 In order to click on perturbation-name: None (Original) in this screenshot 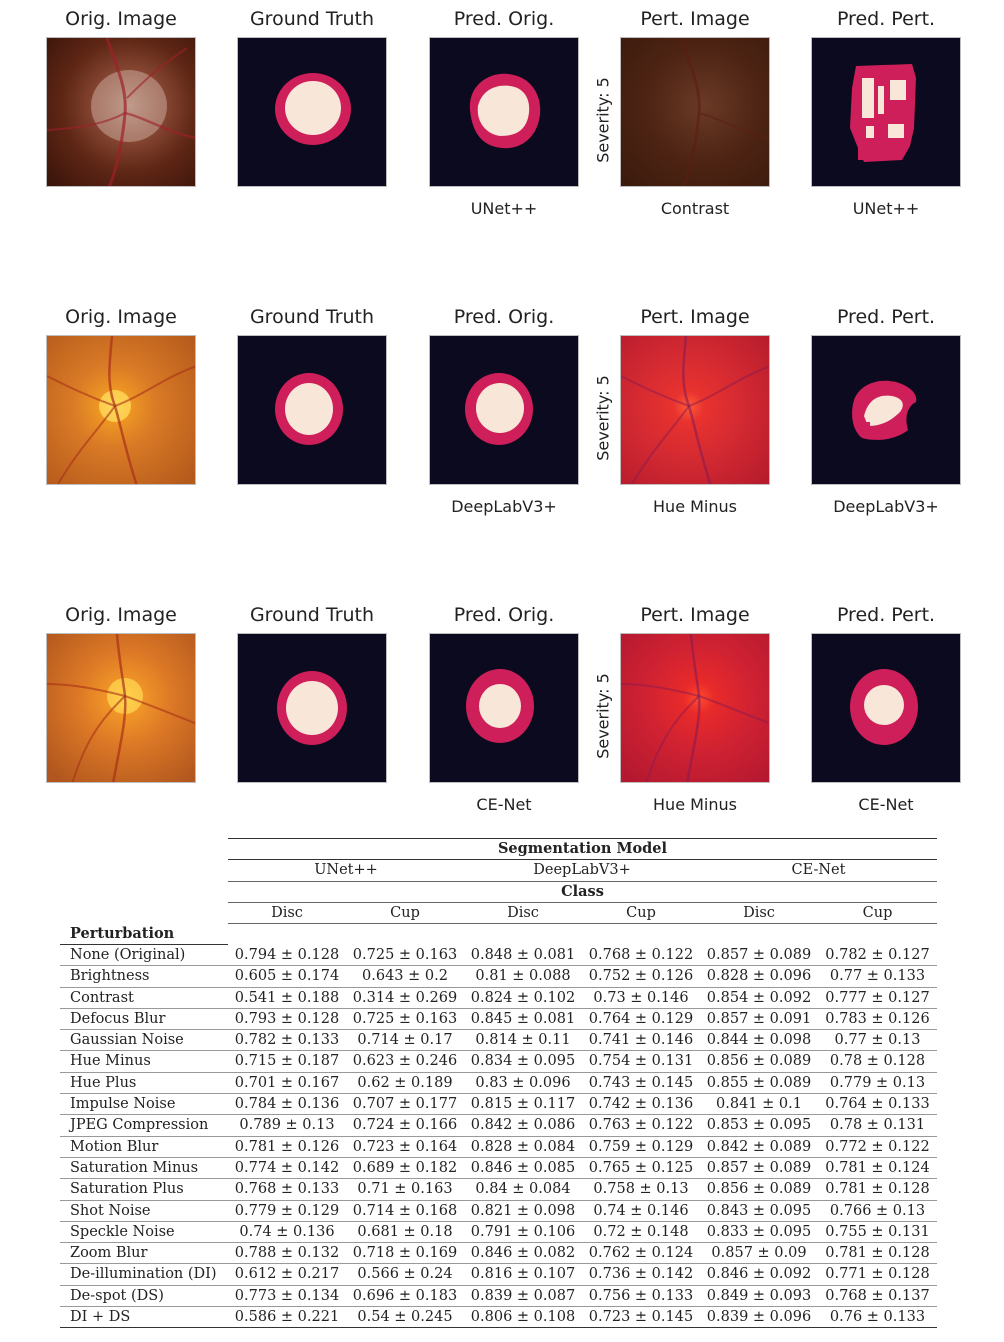, I will do `click(144, 955)`.